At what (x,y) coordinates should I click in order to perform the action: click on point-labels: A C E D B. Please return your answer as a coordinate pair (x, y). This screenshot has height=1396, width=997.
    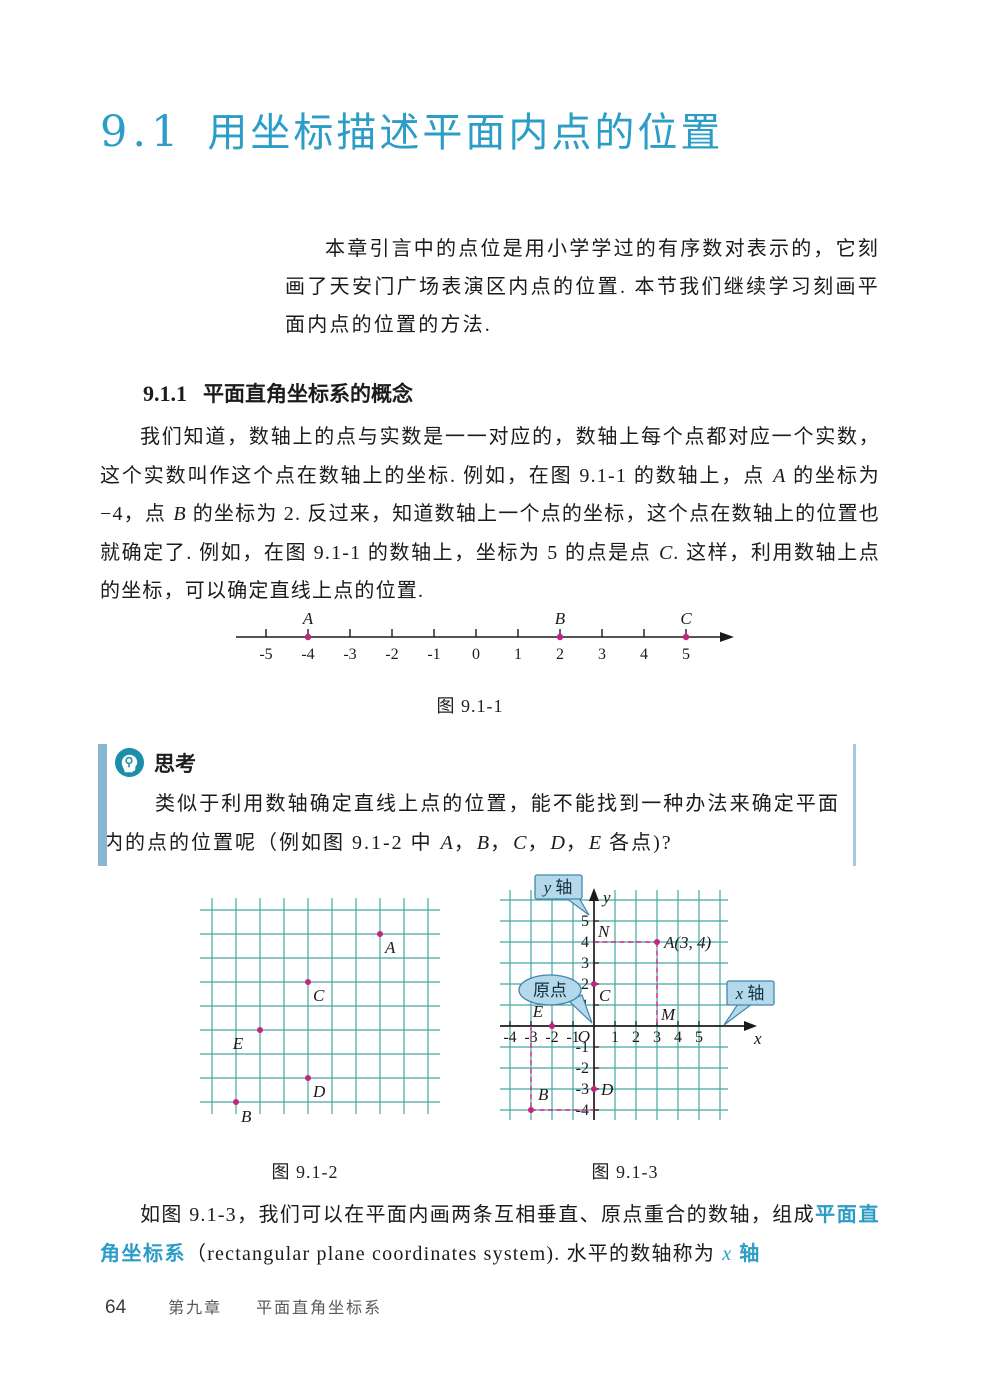
    Looking at the image, I should click on (314, 1032).